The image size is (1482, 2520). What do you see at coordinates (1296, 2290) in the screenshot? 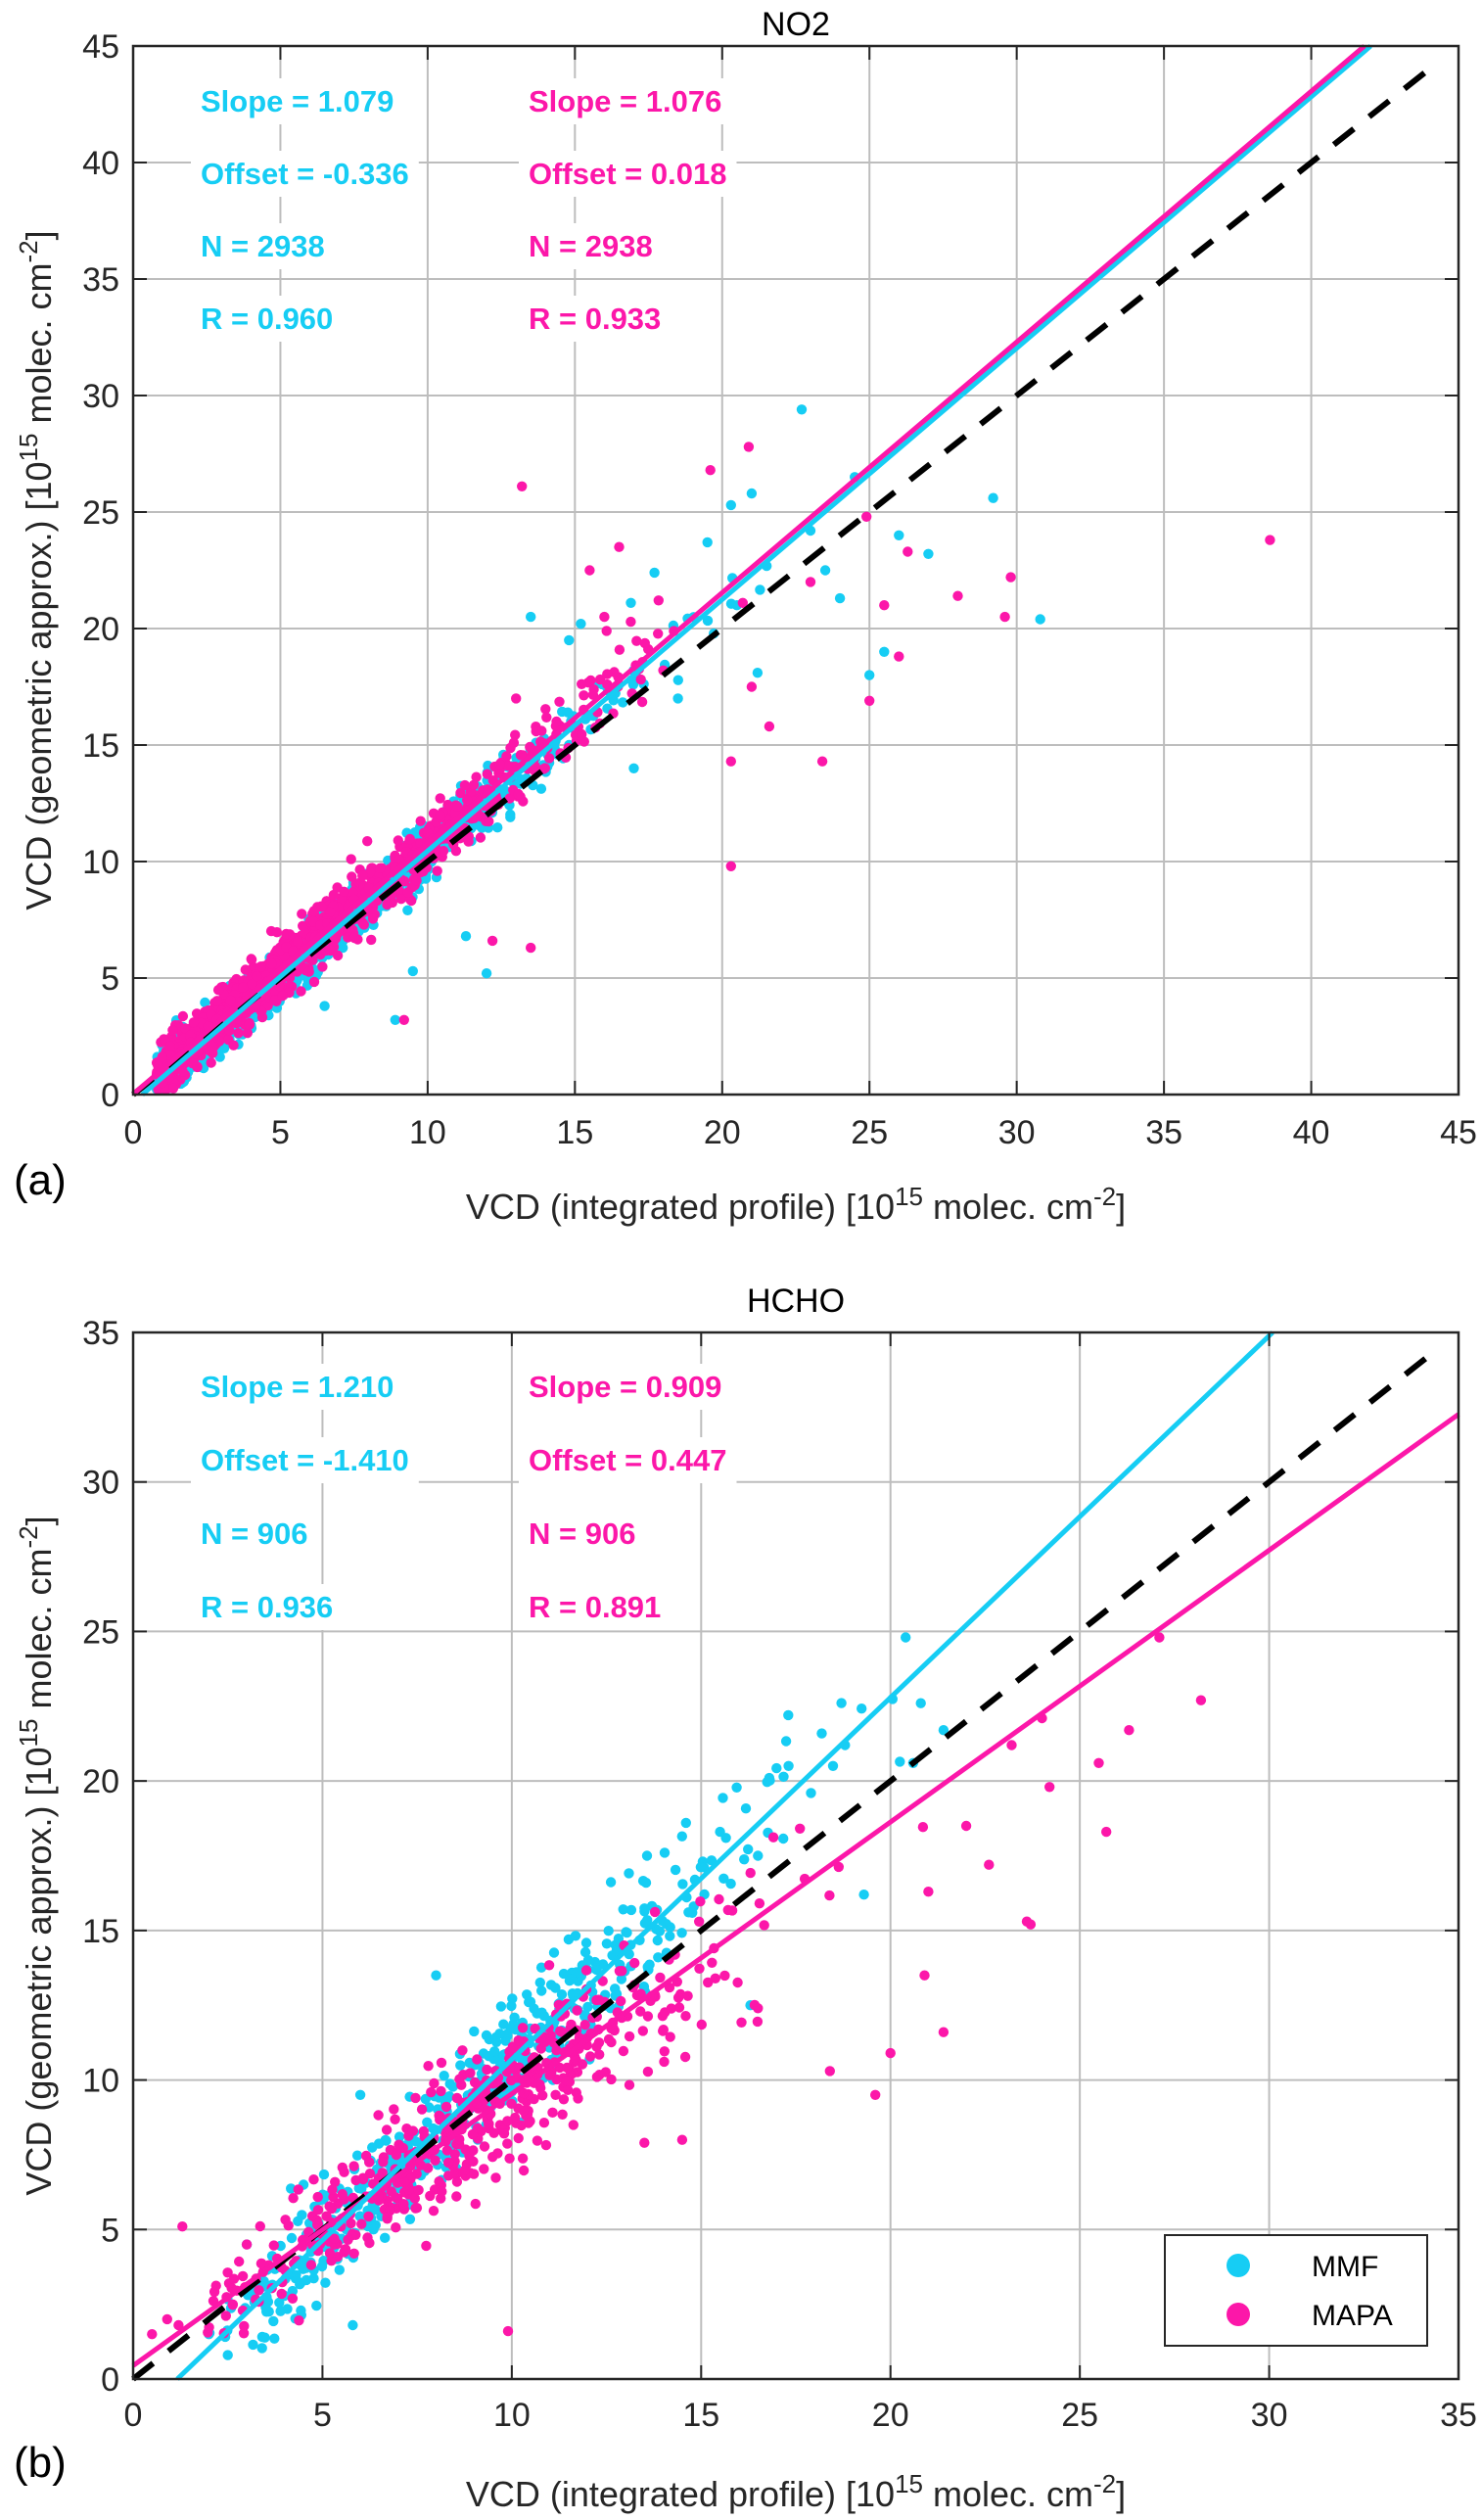
I see `legend: MMF MAPA` at bounding box center [1296, 2290].